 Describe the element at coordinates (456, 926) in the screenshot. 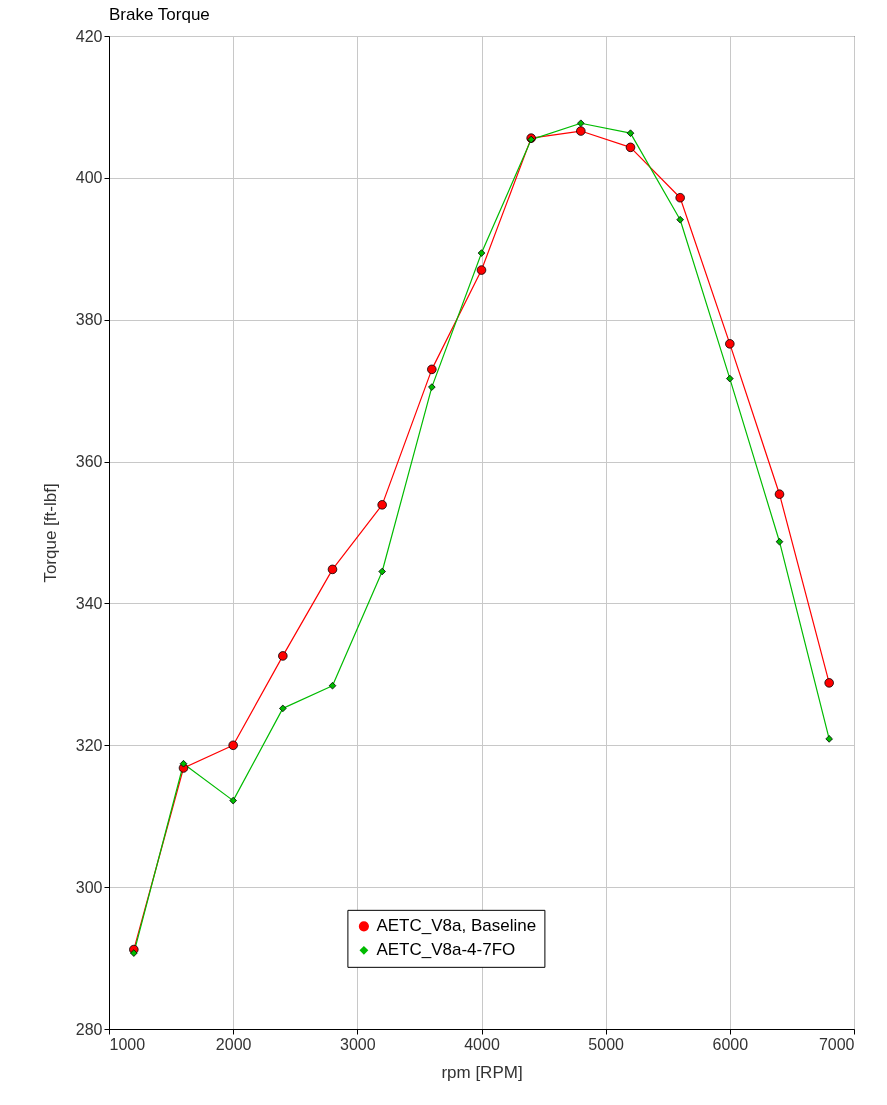

I see `legend-label: AETC_V8a, Baseline` at that location.